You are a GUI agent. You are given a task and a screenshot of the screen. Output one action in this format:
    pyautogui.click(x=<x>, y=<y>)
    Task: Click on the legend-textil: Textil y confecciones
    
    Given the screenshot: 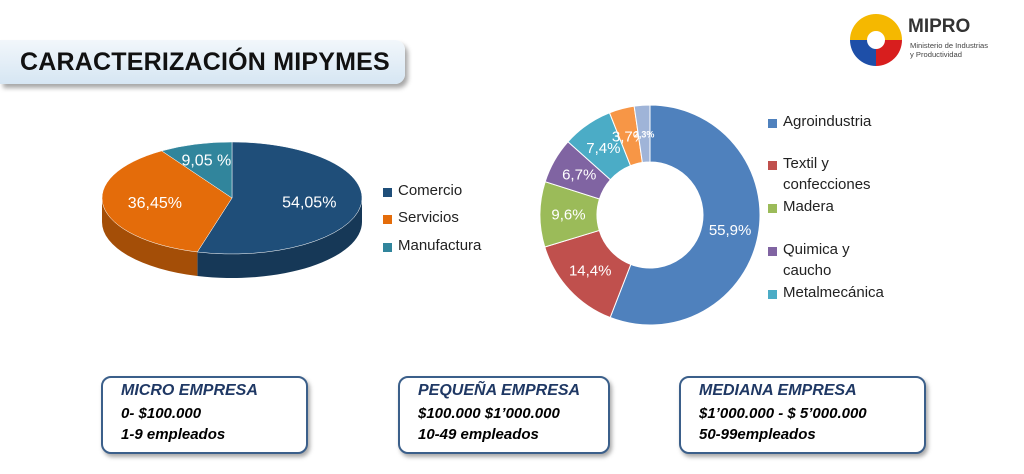 What is the action you would take?
    pyautogui.click(x=819, y=174)
    